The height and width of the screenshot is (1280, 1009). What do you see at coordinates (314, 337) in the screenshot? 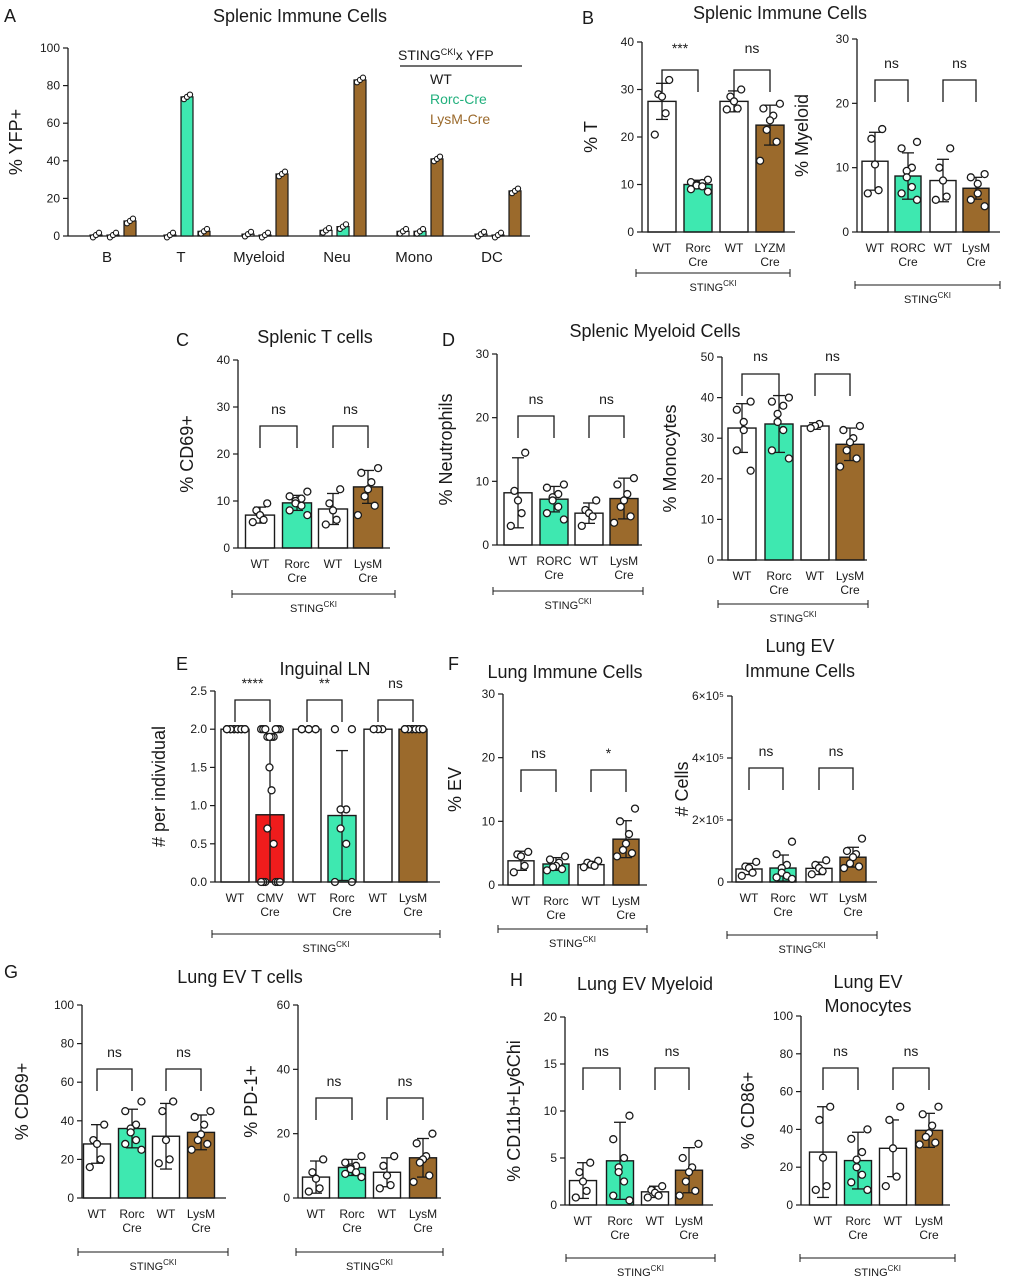
I see `title-C: Splenic T cells` at bounding box center [314, 337].